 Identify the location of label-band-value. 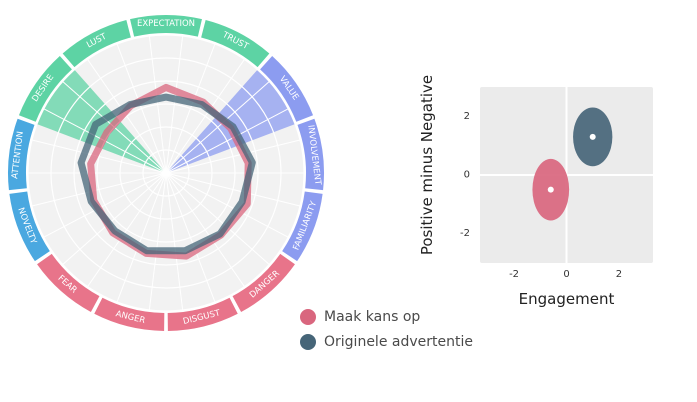
(287, 89).